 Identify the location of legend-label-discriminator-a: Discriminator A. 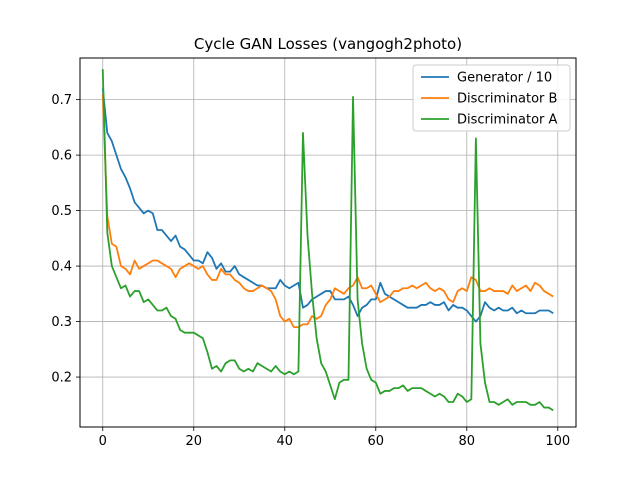
(507, 120).